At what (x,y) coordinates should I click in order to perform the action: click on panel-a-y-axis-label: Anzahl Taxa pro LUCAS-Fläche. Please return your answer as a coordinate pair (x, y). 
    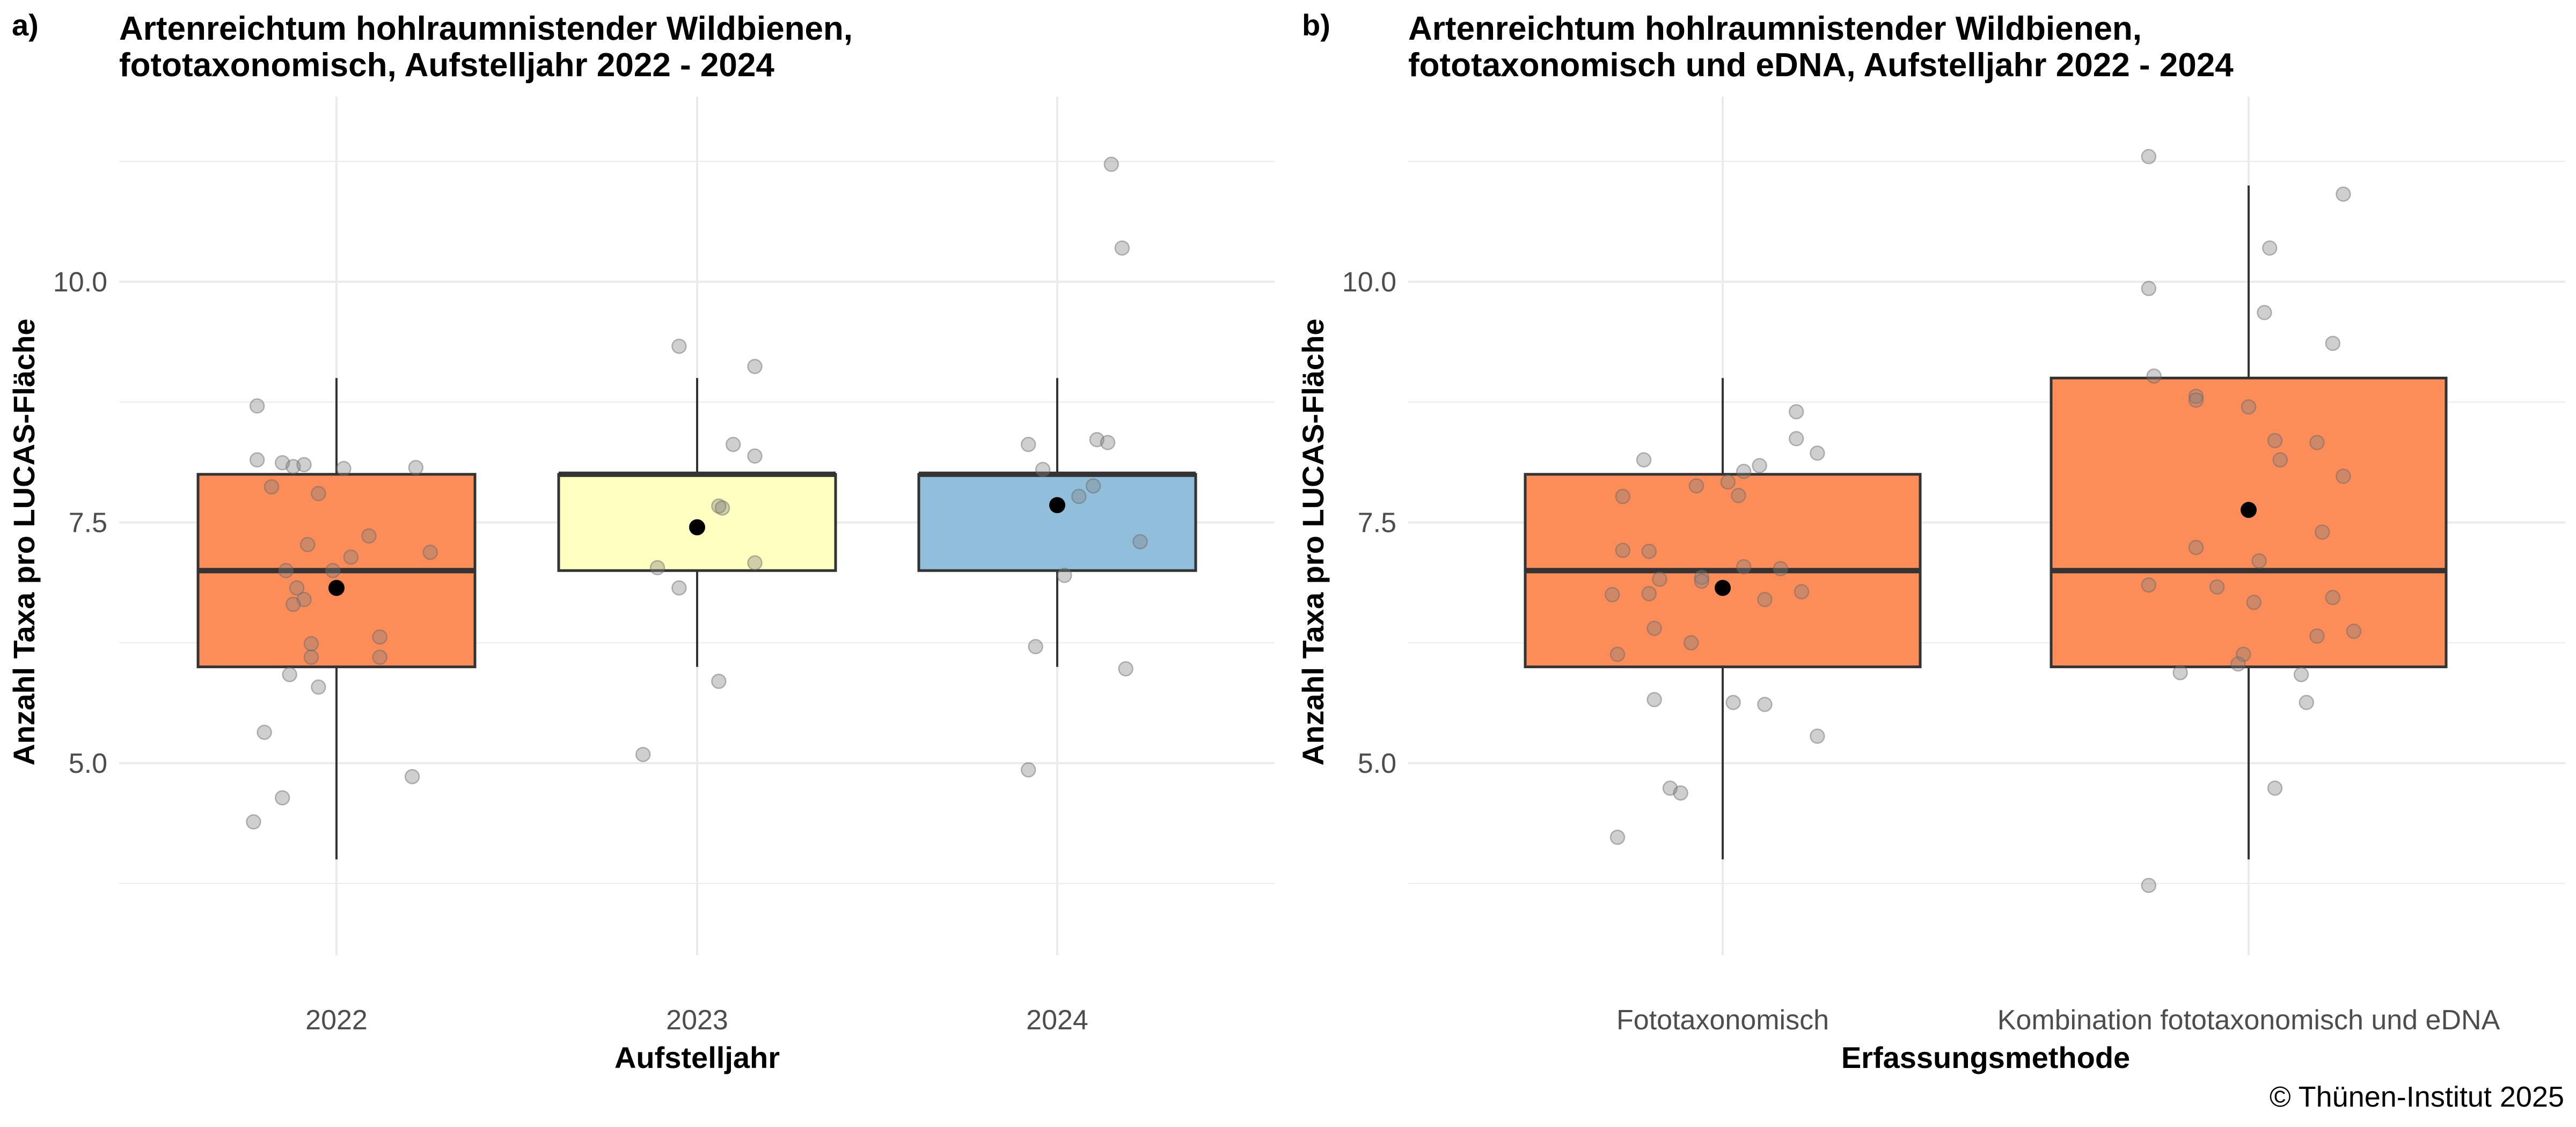
    Looking at the image, I should click on (24, 542).